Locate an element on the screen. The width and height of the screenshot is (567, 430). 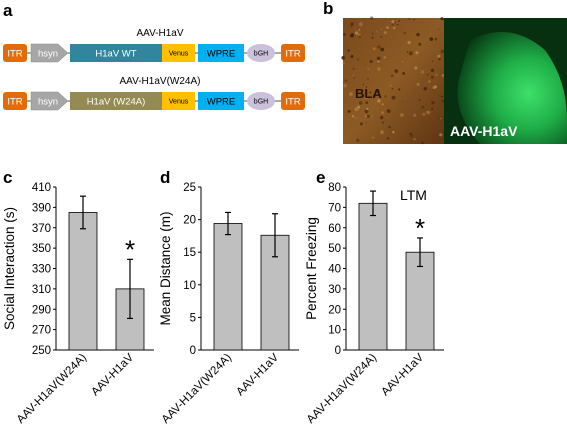
y-axis-label: Mean Distance (m) is located at coordinates (165, 268).